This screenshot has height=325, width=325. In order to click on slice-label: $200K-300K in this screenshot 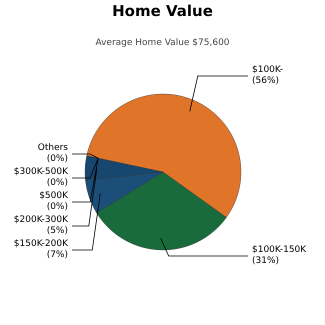, I will do `click(42, 220)`.